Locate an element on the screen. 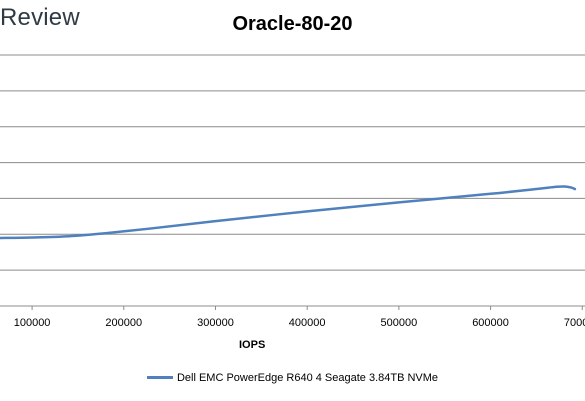  x-tick-label: 500000 is located at coordinates (399, 323).